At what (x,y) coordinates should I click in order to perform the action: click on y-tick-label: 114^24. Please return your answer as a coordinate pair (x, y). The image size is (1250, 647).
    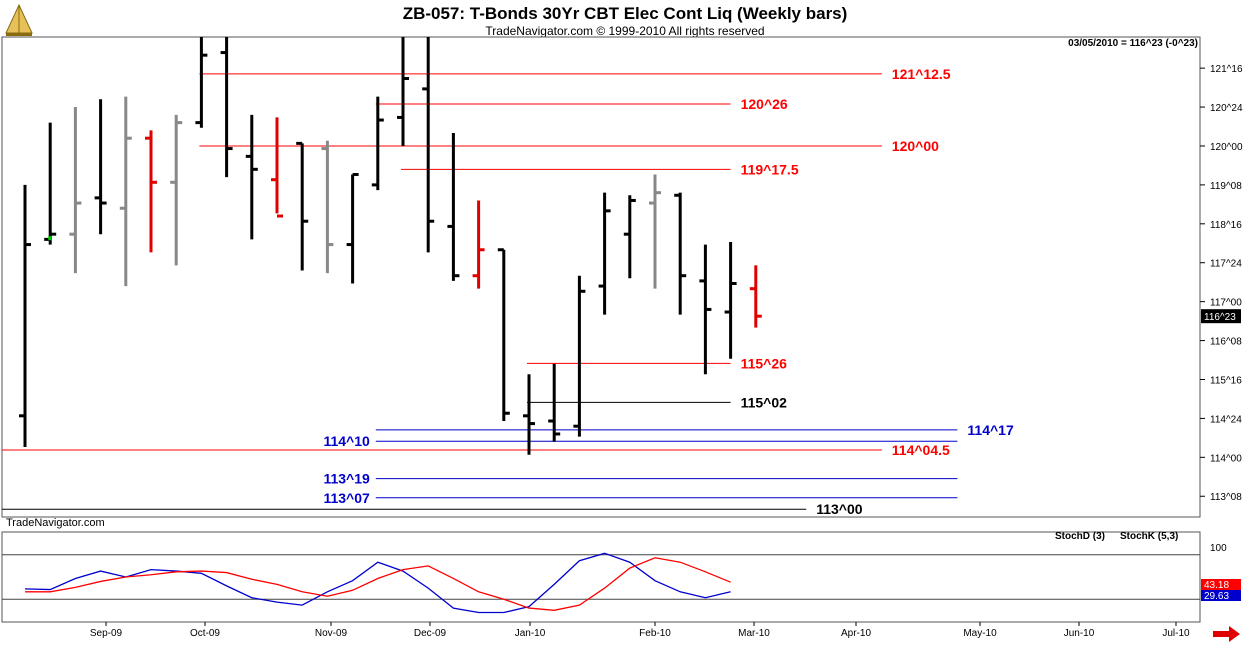
    Looking at the image, I should click on (1226, 419).